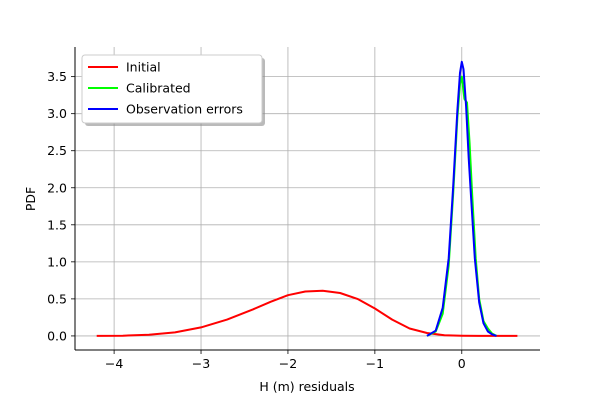 This screenshot has width=600, height=400. What do you see at coordinates (57, 298) in the screenshot?
I see `y-tick-label: 0.5` at bounding box center [57, 298].